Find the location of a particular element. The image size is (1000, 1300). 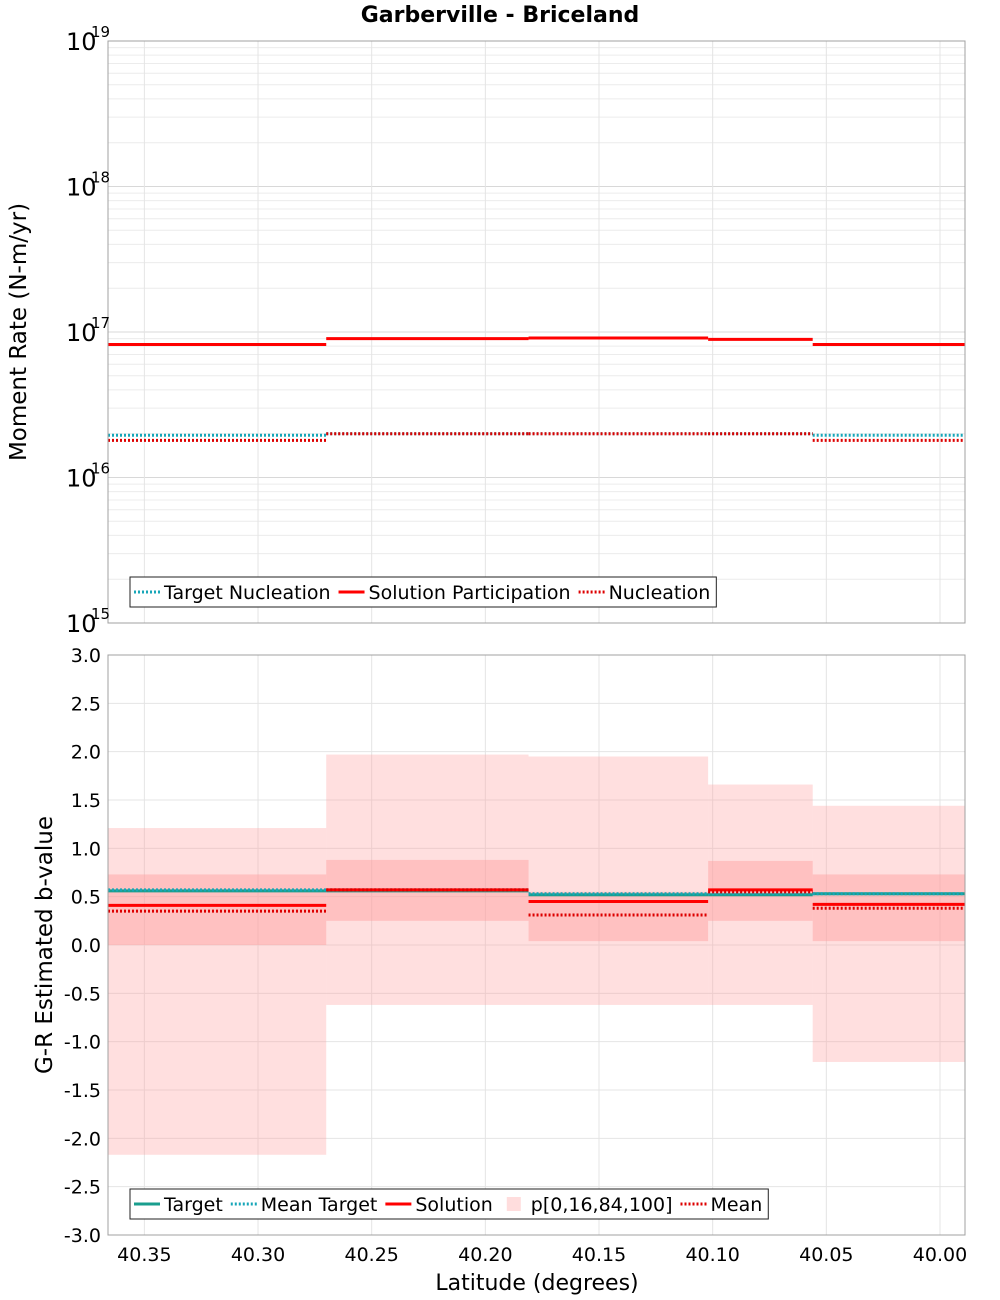

x-ticks: 40.35 40.30 40.25 40.20 40.15 40.10 40.05 40.00 is located at coordinates (542, 1255).